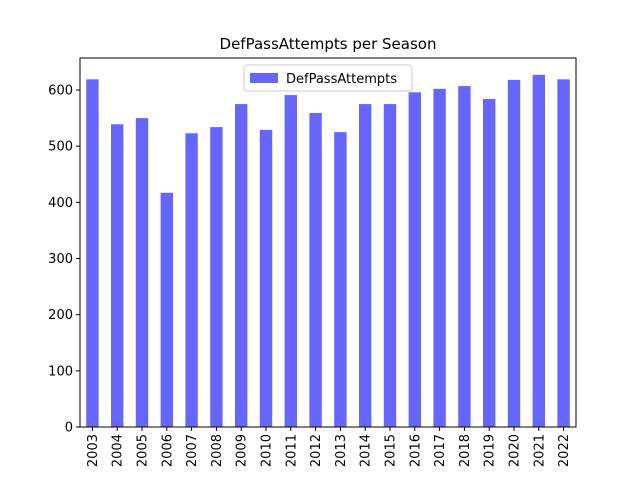  I want to click on x-tick-label: 2008, so click(217, 450).